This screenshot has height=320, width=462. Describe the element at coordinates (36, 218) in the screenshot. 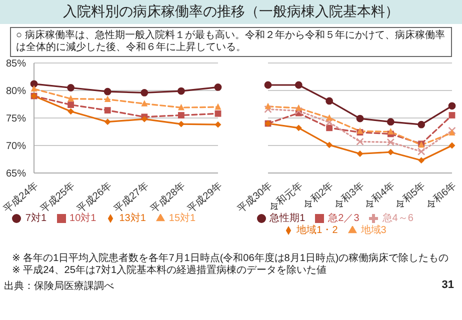

I see `legend-label: 7対1` at that location.